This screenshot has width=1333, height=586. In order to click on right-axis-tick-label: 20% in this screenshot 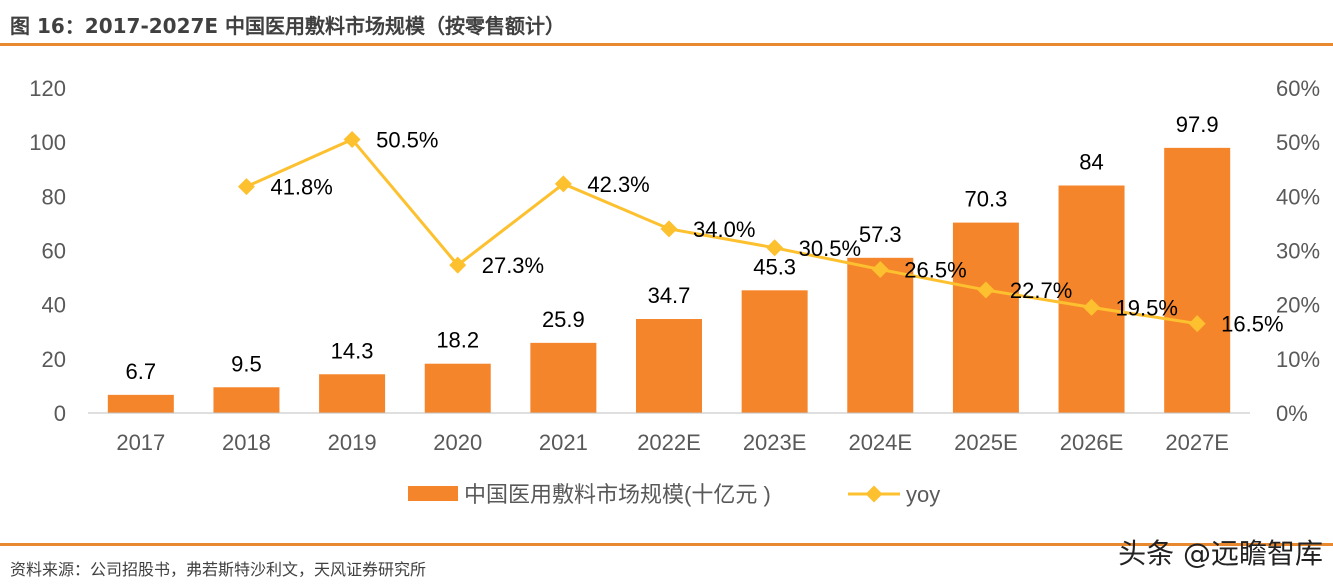, I will do `click(1298, 305)`.